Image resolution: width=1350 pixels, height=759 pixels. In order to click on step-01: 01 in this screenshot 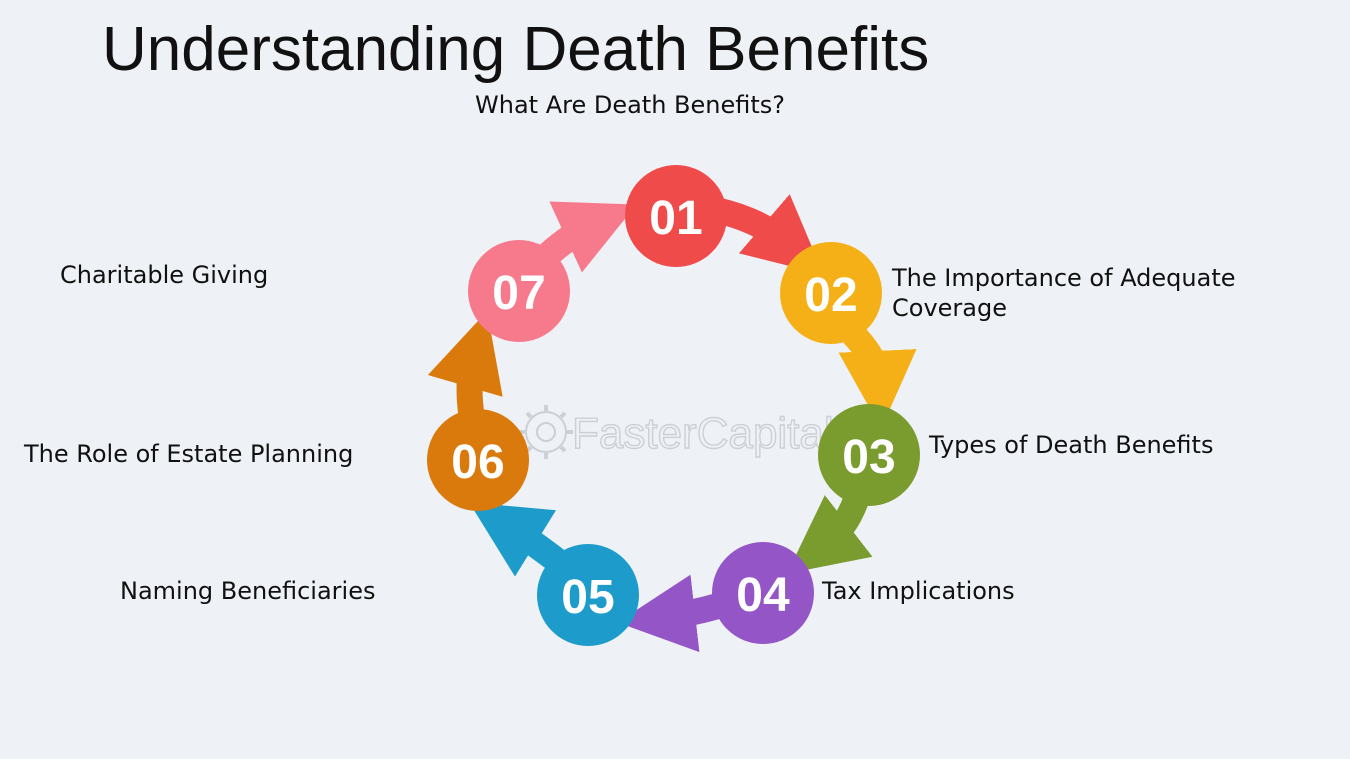, I will do `click(676, 216)`.